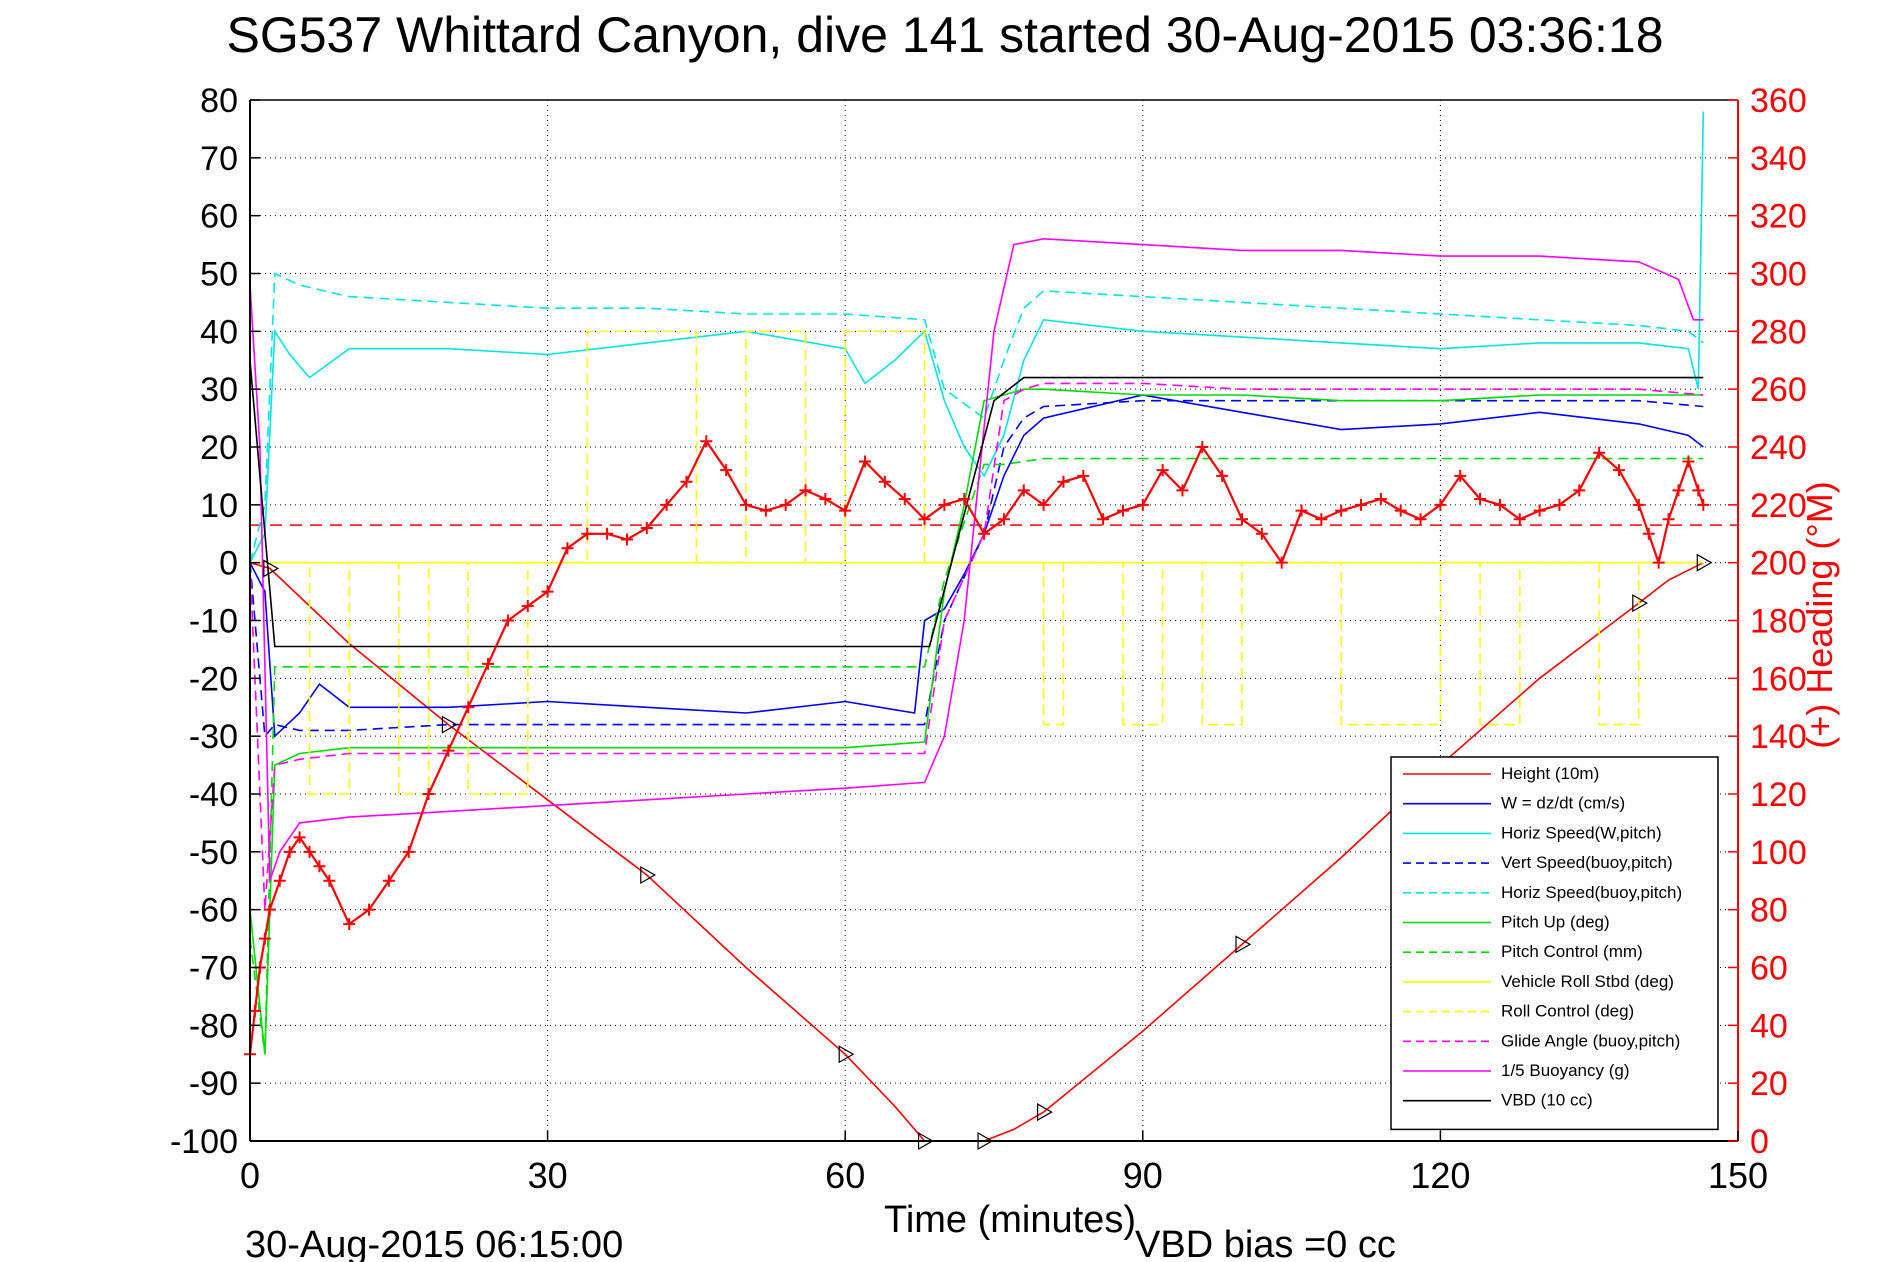  I want to click on y-tick-label-left: -60, so click(213, 911).